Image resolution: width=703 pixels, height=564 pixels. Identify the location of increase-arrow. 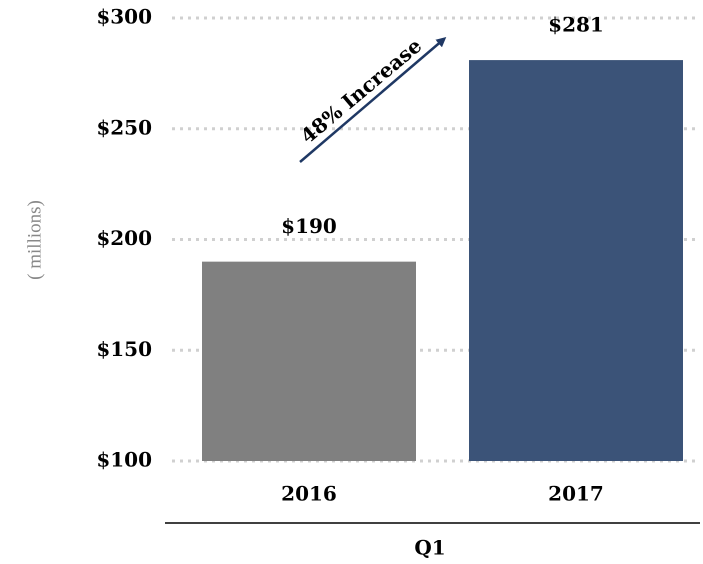
(373, 100).